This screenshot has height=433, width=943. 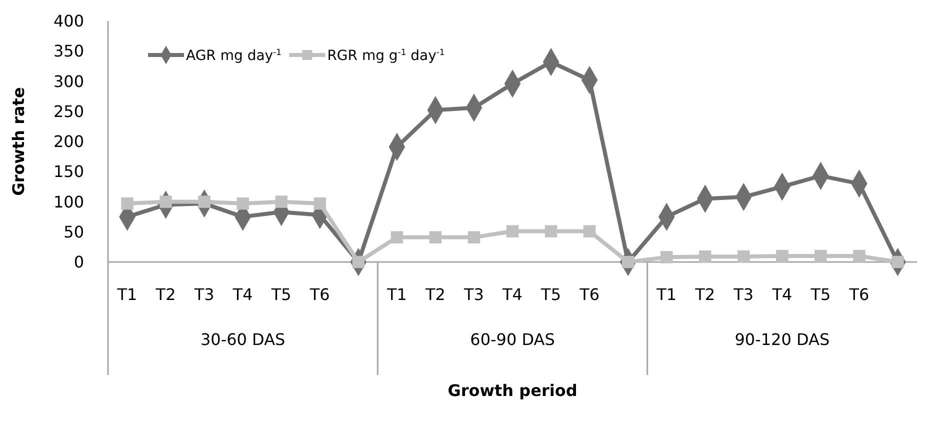 What do you see at coordinates (74, 232) in the screenshot?
I see `y-tick-label: 50` at bounding box center [74, 232].